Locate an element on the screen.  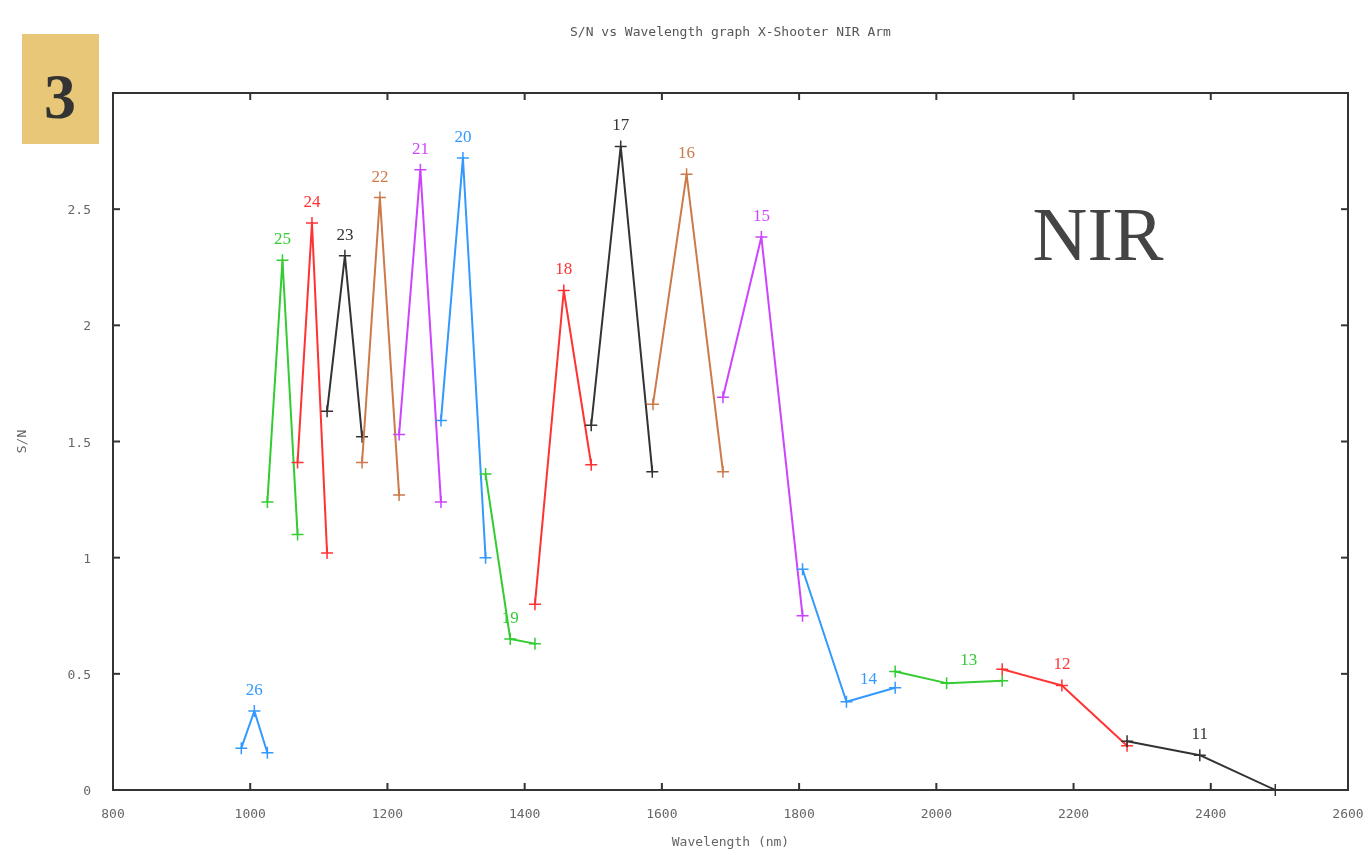
x-tick-label: 2200 is located at coordinates (1073, 813).